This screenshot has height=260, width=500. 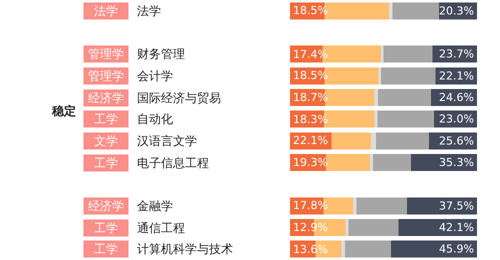 What do you see at coordinates (185, 249) in the screenshot?
I see `y-tick-label: 计算机科学与技术` at bounding box center [185, 249].